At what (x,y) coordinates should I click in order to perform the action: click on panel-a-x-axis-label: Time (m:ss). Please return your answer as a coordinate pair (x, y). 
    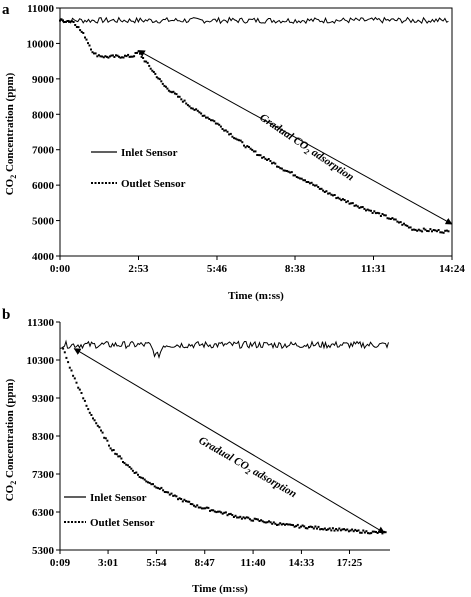
    Looking at the image, I should click on (256, 296).